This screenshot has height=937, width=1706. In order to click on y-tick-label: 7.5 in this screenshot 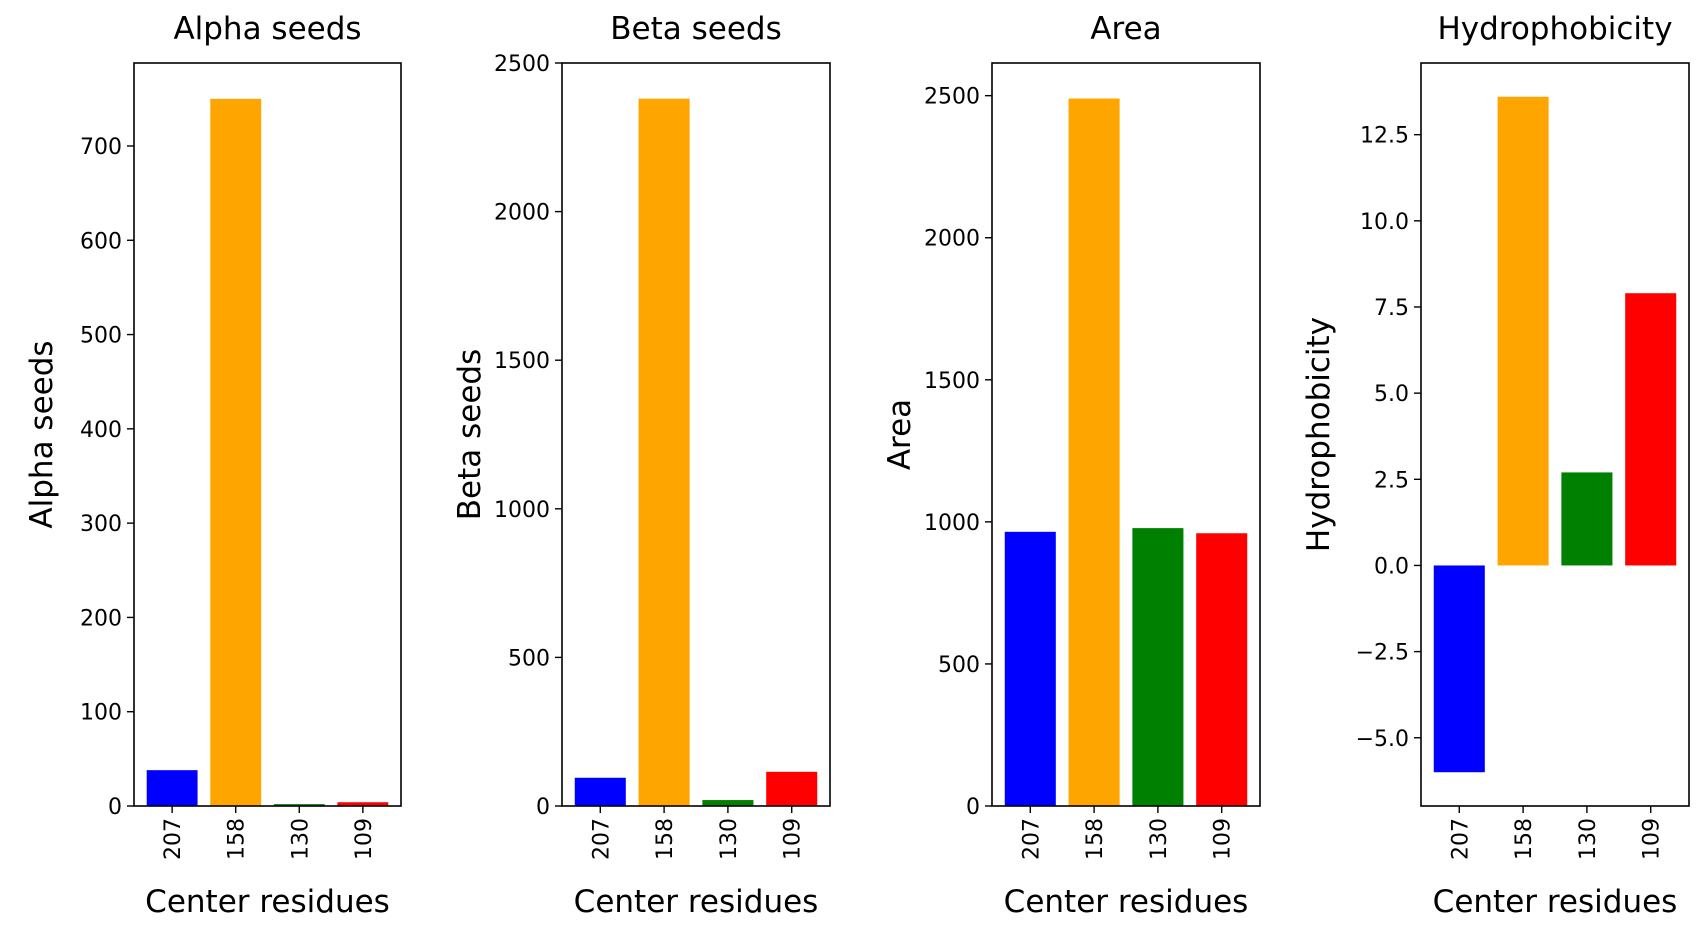, I will do `click(1391, 308)`.